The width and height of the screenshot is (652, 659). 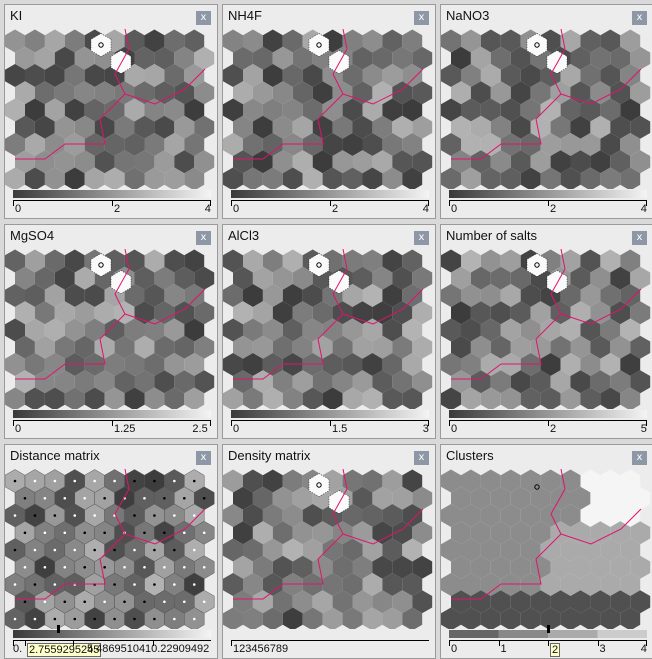 I want to click on axis-tick-label: 0, so click(x=454, y=209).